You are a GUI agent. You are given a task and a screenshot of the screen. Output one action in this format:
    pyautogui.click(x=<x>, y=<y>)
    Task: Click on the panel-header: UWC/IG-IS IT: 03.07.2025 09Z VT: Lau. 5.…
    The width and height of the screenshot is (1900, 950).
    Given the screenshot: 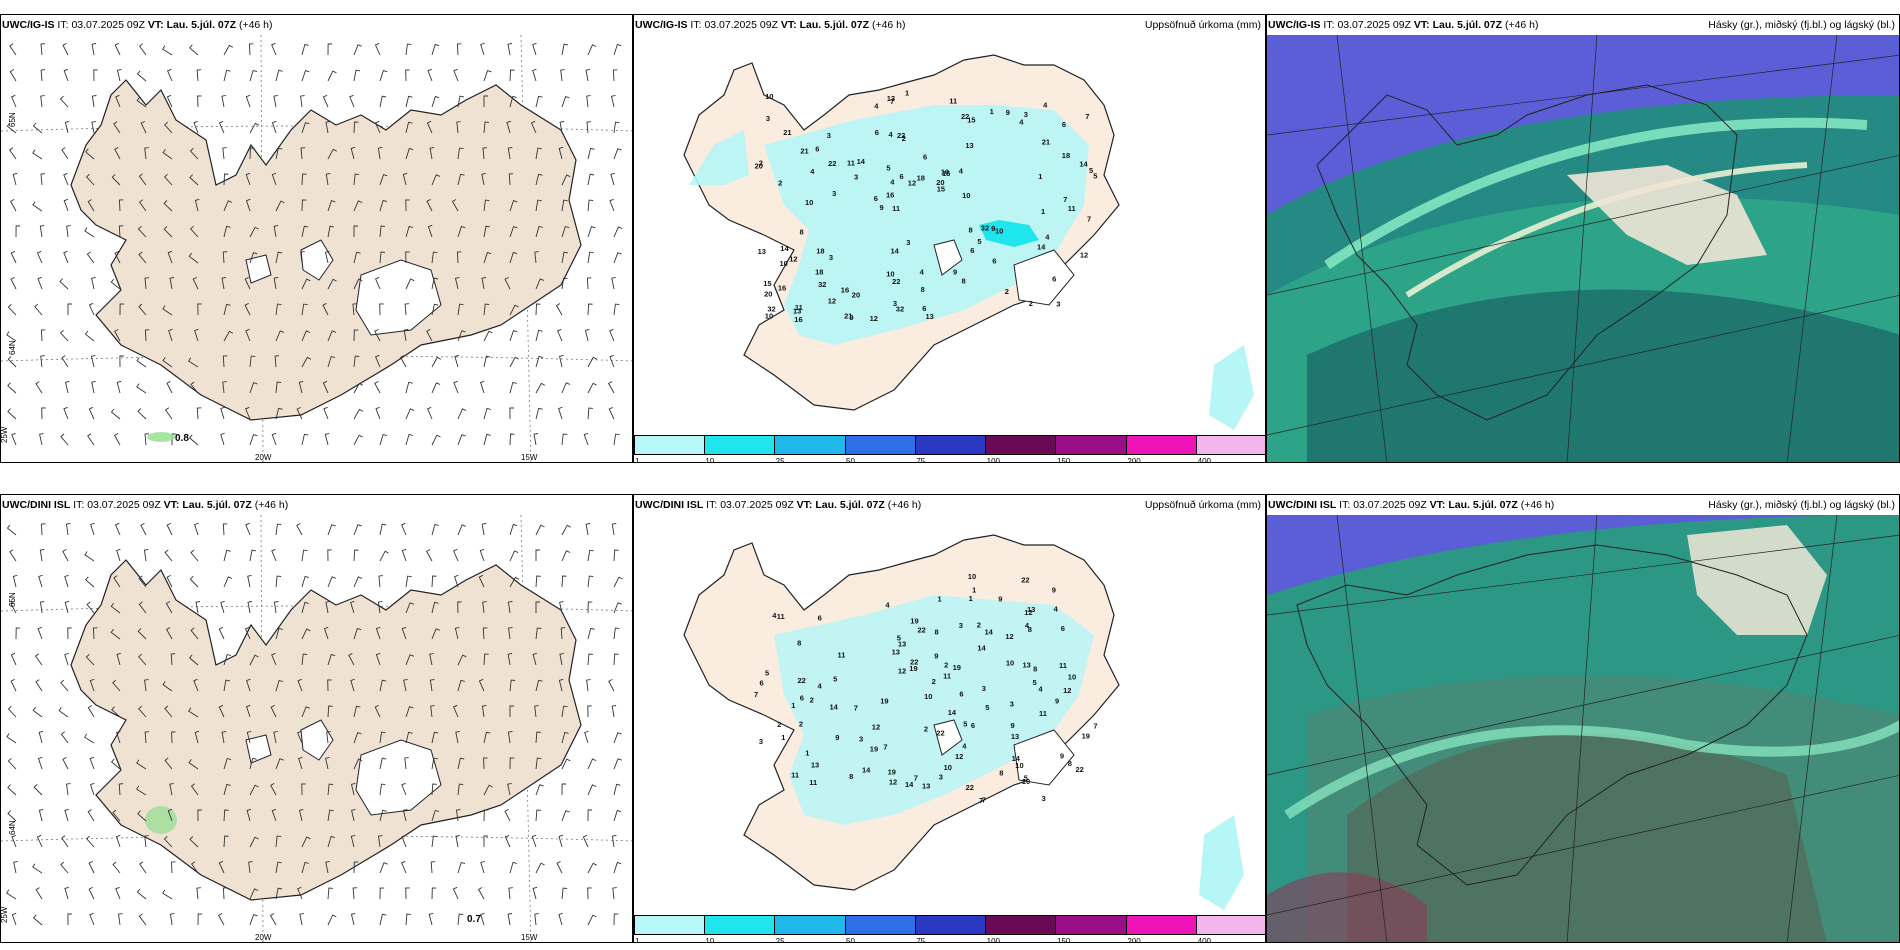 What is the action you would take?
    pyautogui.click(x=770, y=25)
    